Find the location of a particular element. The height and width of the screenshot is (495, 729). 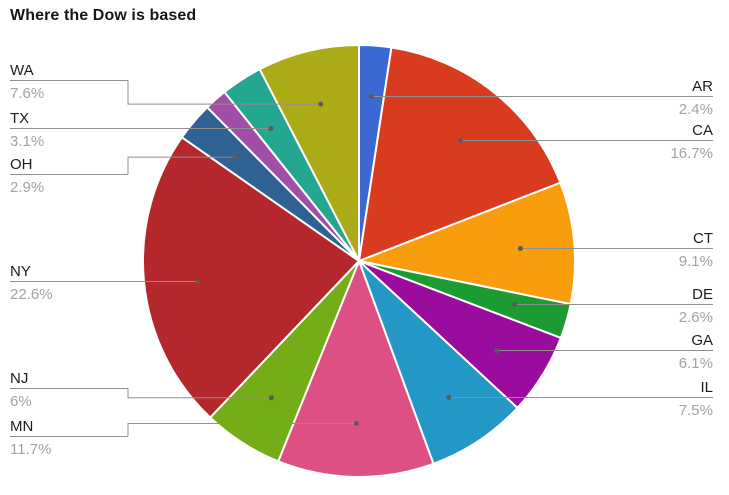

pie-slice-CA is located at coordinates (460, 154).